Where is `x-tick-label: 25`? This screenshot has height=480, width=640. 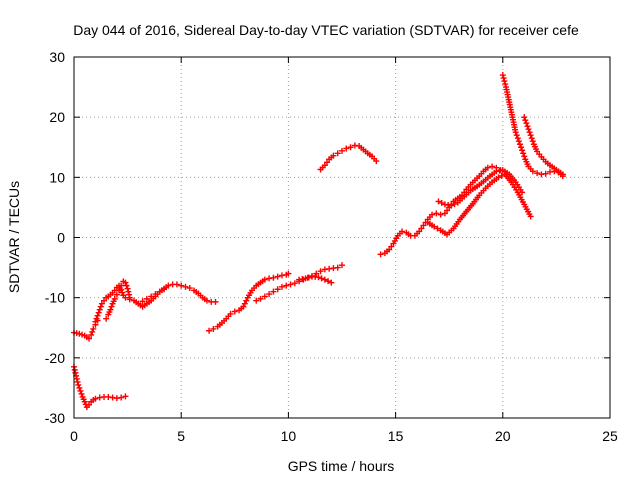
x-tick-label: 25 is located at coordinates (610, 436).